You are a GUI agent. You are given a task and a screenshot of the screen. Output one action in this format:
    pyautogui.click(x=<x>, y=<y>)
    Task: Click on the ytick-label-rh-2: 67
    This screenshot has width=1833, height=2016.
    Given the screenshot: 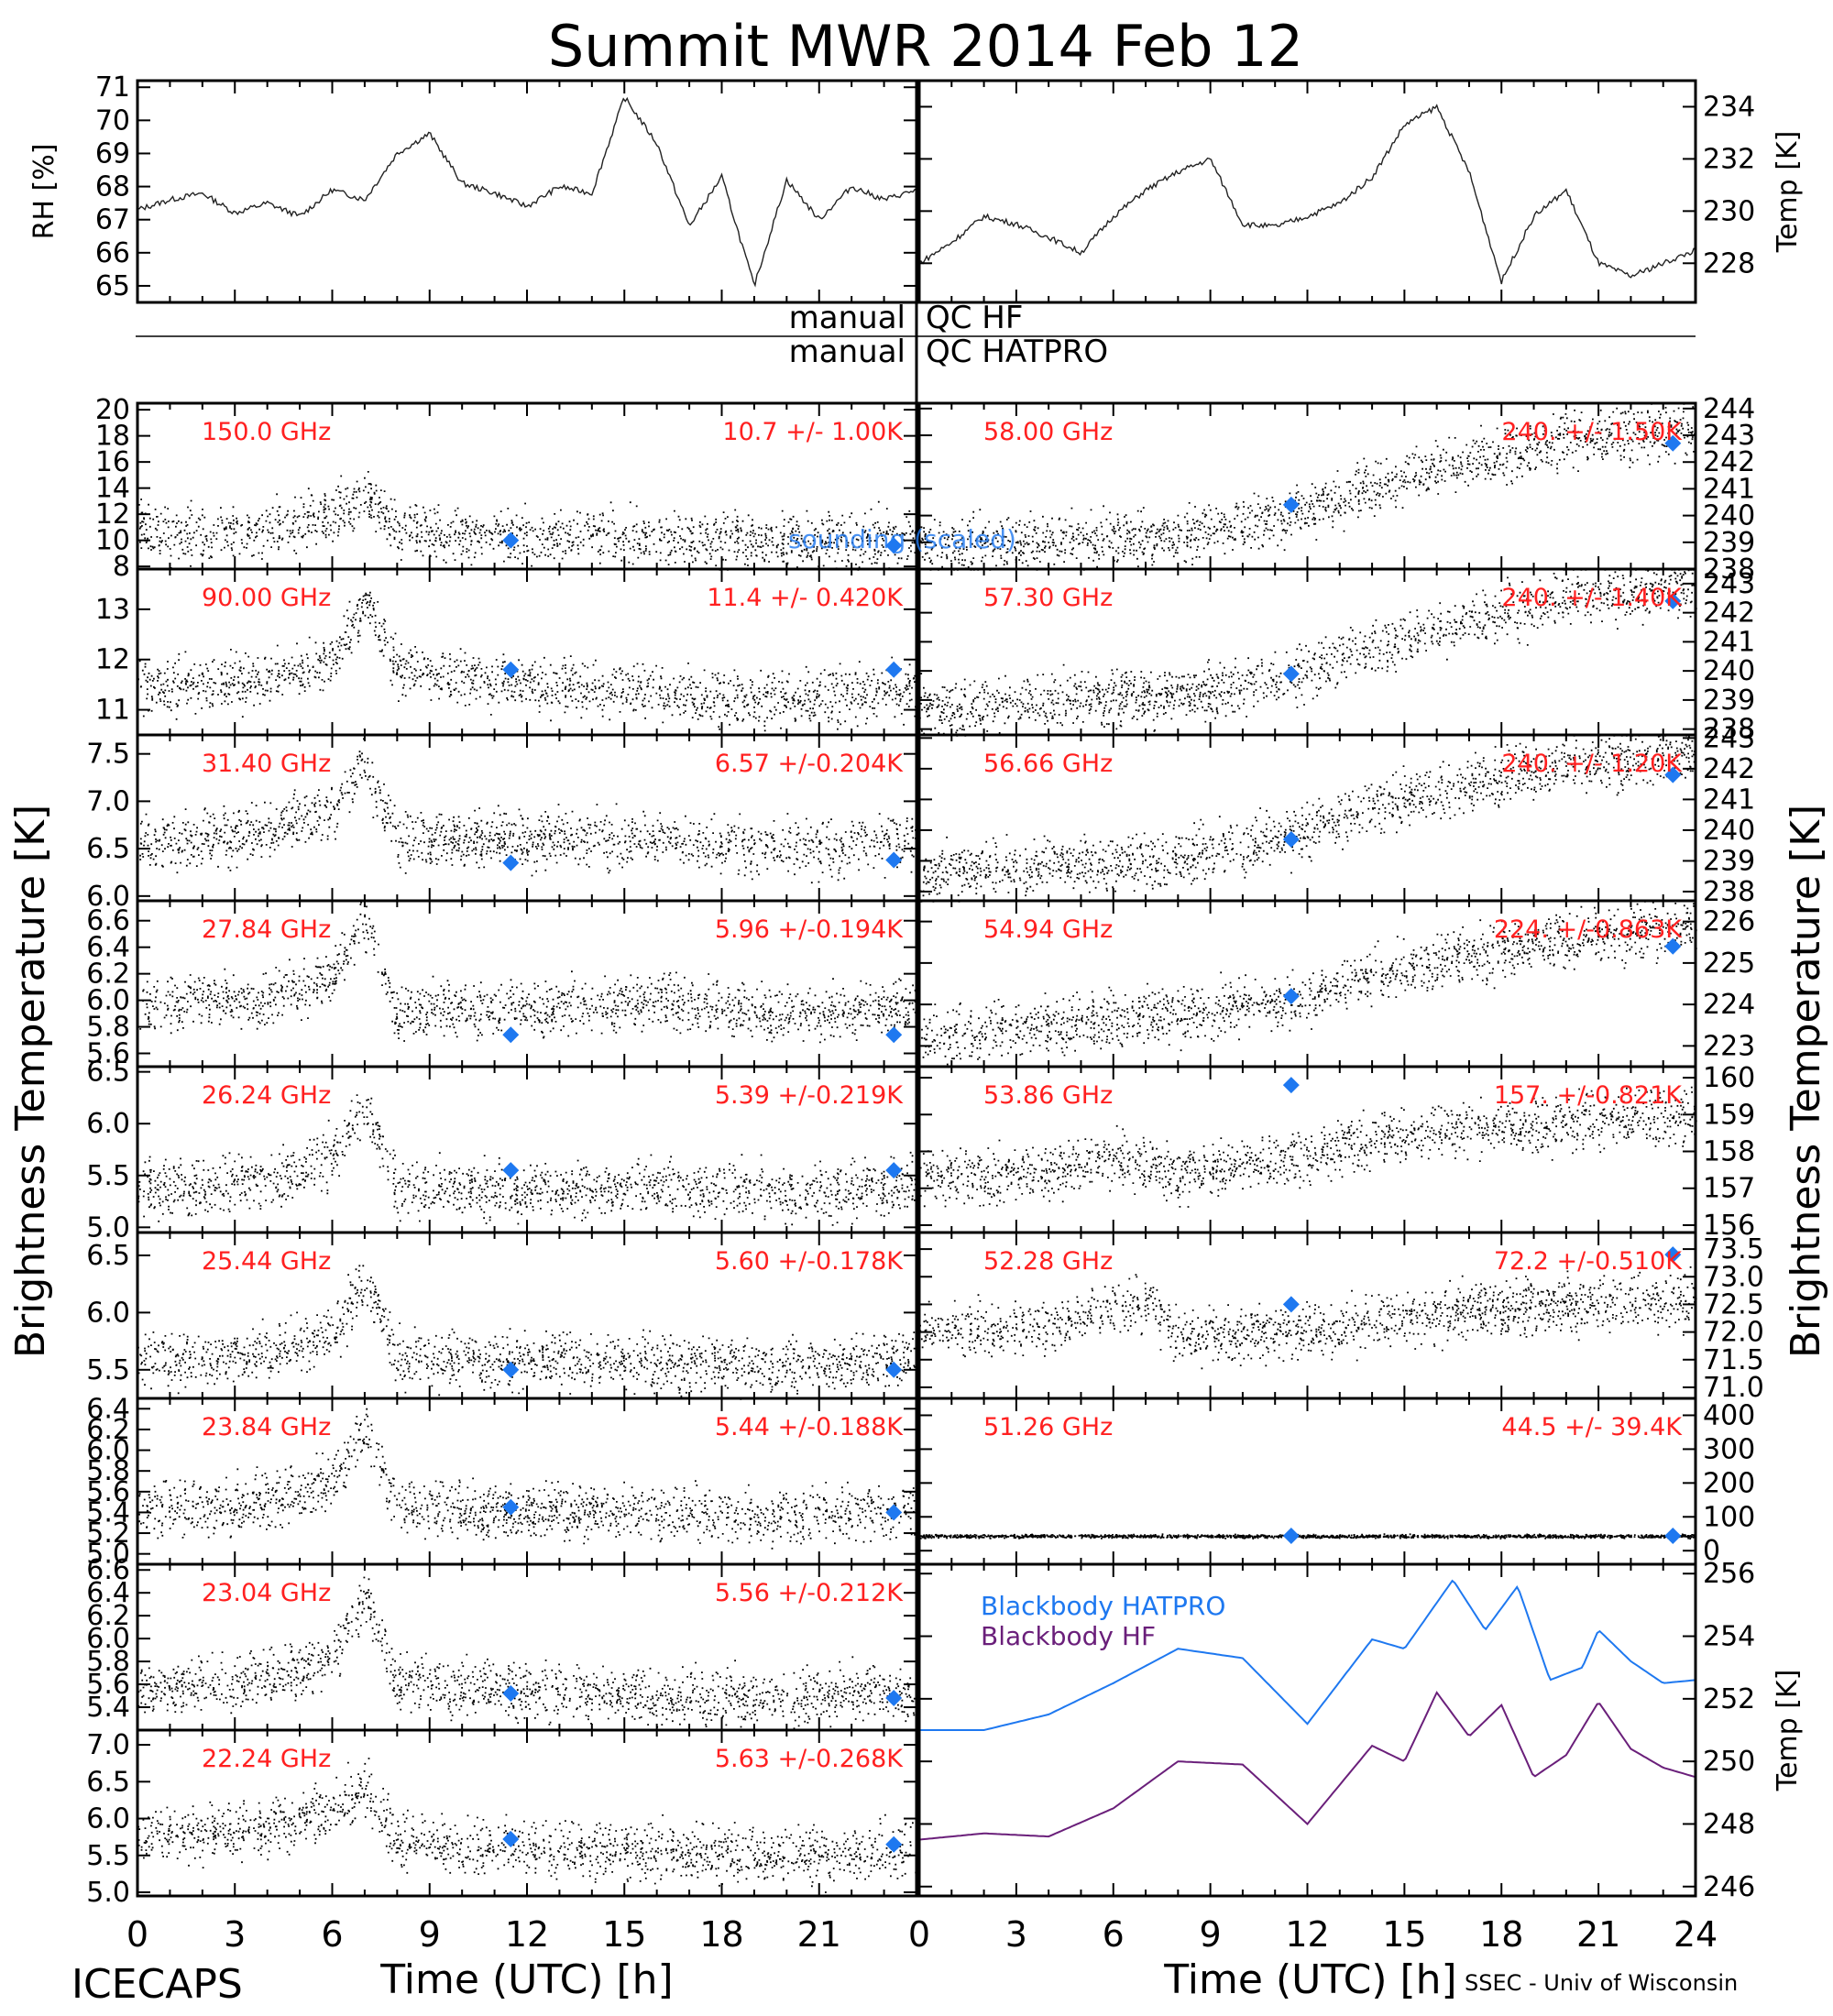 What is the action you would take?
    pyautogui.click(x=112, y=220)
    